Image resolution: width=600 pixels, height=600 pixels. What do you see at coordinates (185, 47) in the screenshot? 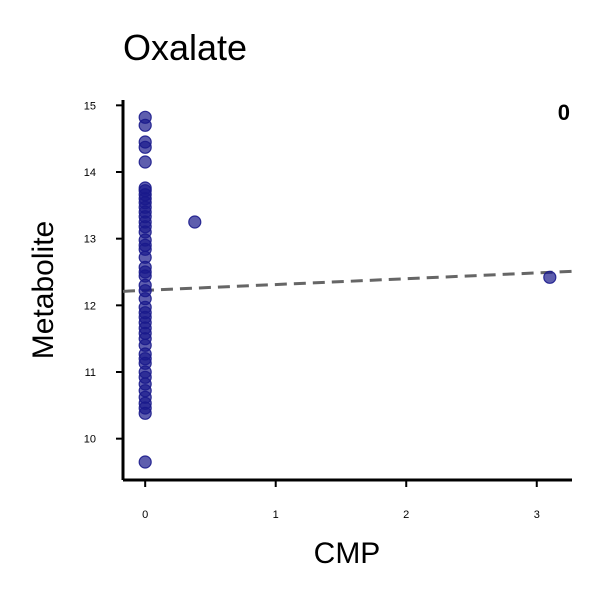
I see `chart-title: Oxalate` at bounding box center [185, 47].